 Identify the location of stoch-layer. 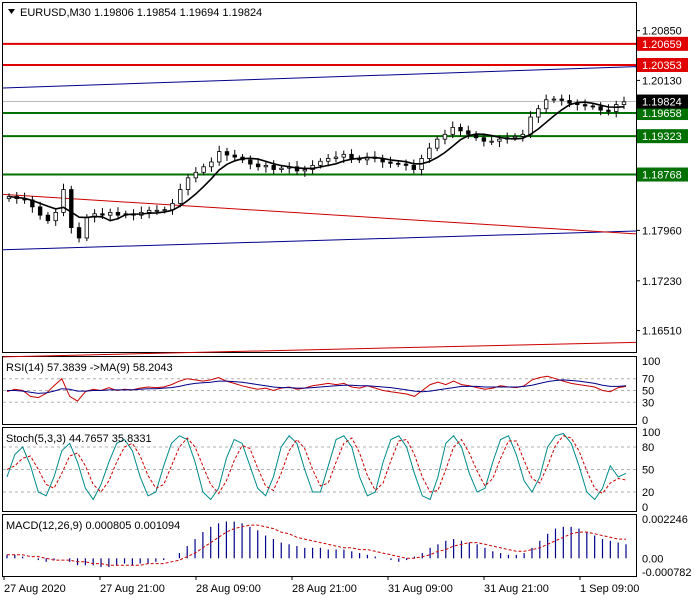
(319, 466).